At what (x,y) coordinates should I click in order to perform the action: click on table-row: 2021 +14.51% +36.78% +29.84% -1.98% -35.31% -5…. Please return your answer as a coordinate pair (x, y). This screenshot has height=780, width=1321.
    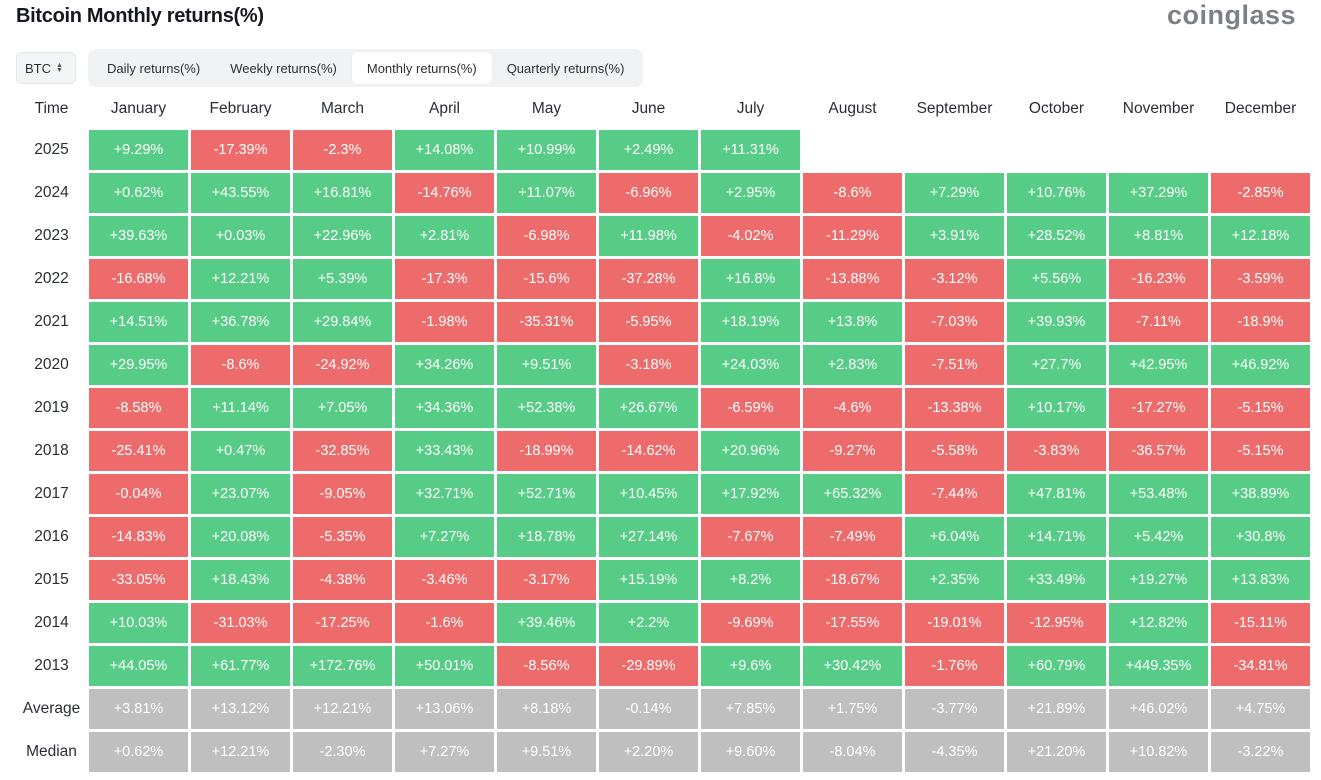
    Looking at the image, I should click on (663, 322).